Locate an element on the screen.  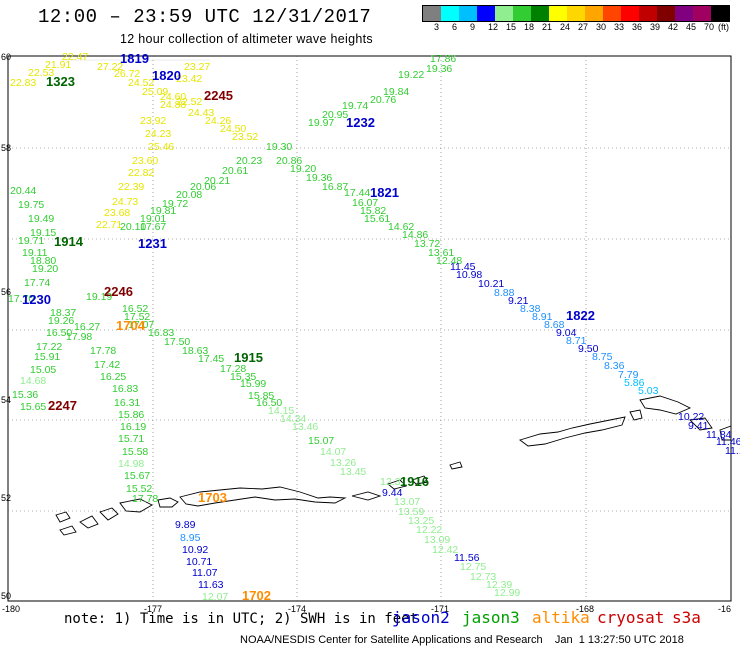
wave-height-value: 19.30 is located at coordinates (279, 147).